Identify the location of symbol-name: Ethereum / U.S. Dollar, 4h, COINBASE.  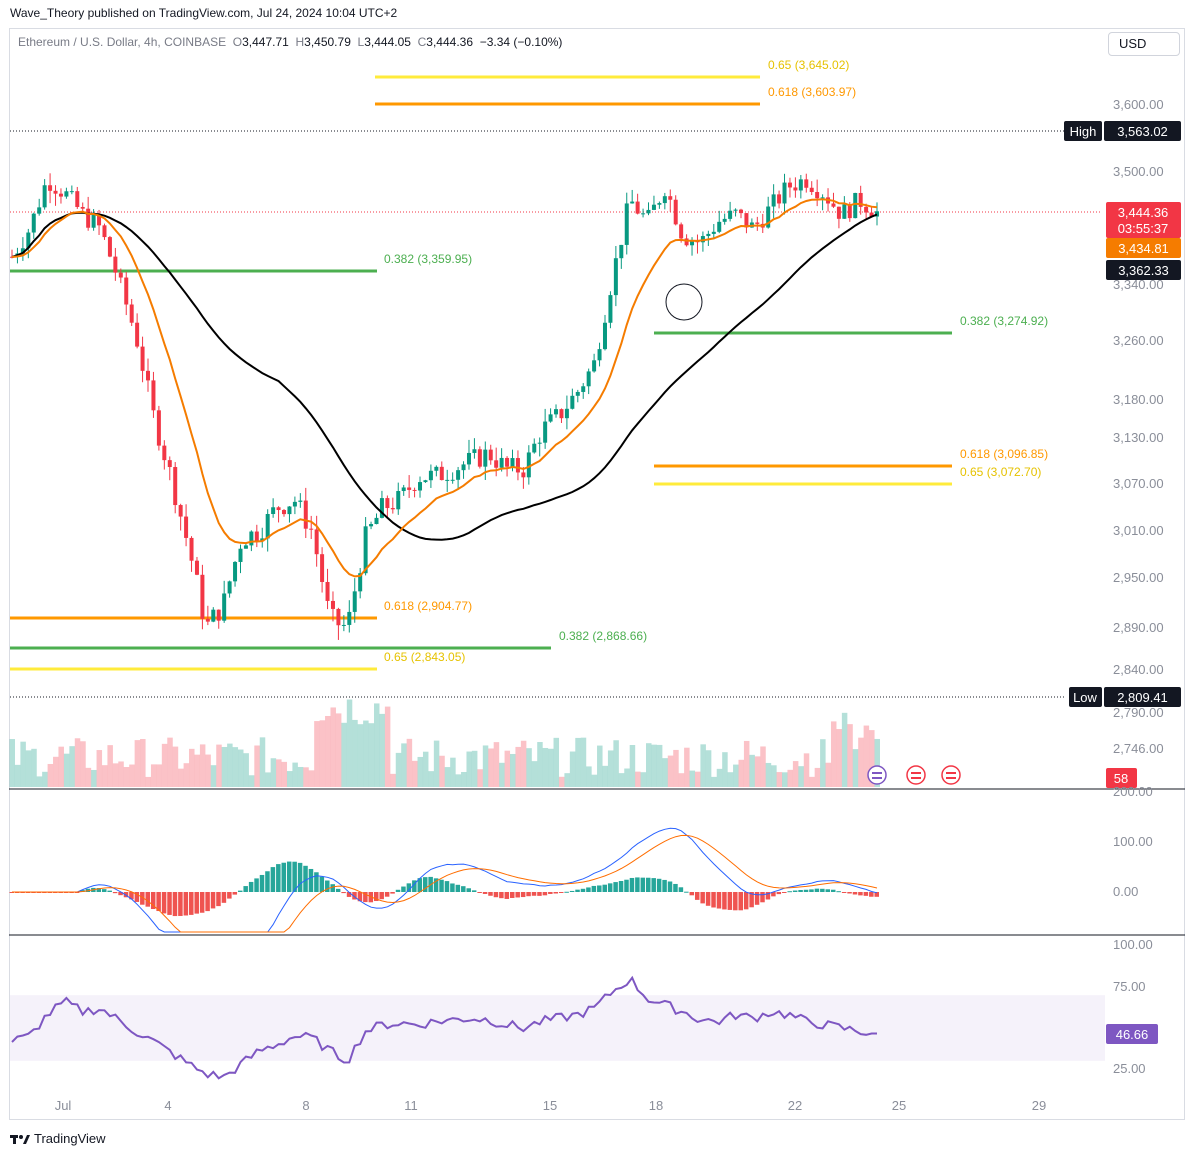
(122, 42).